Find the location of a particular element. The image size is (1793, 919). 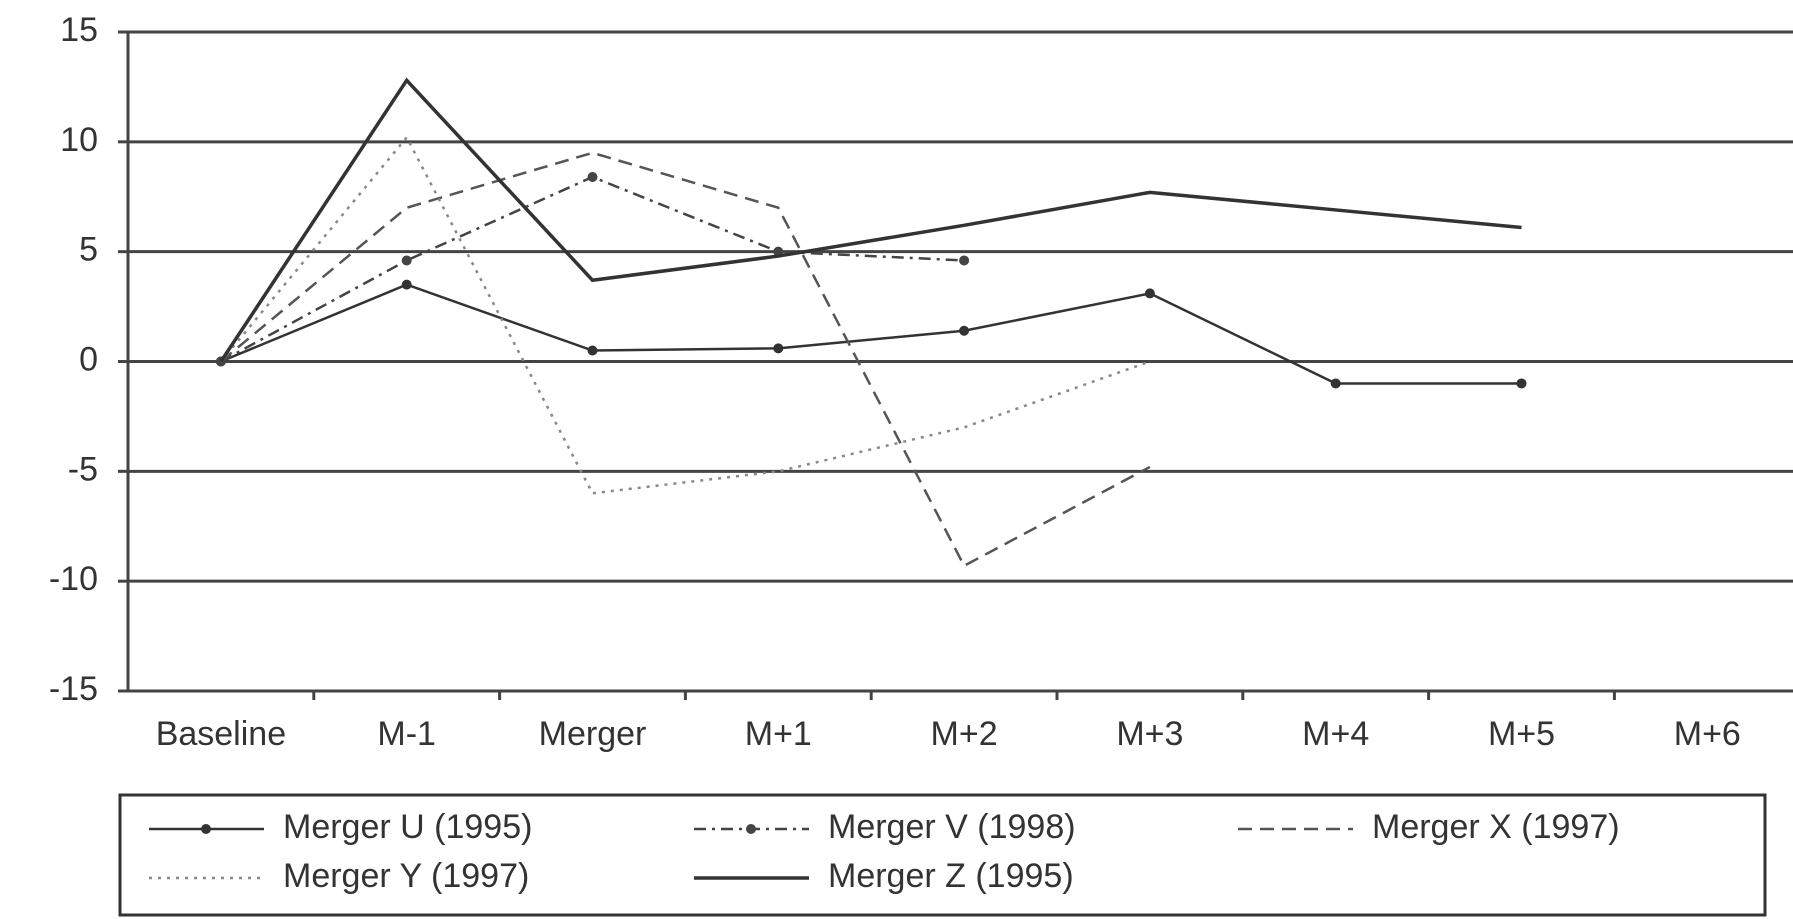

legend-box is located at coordinates (942, 855).